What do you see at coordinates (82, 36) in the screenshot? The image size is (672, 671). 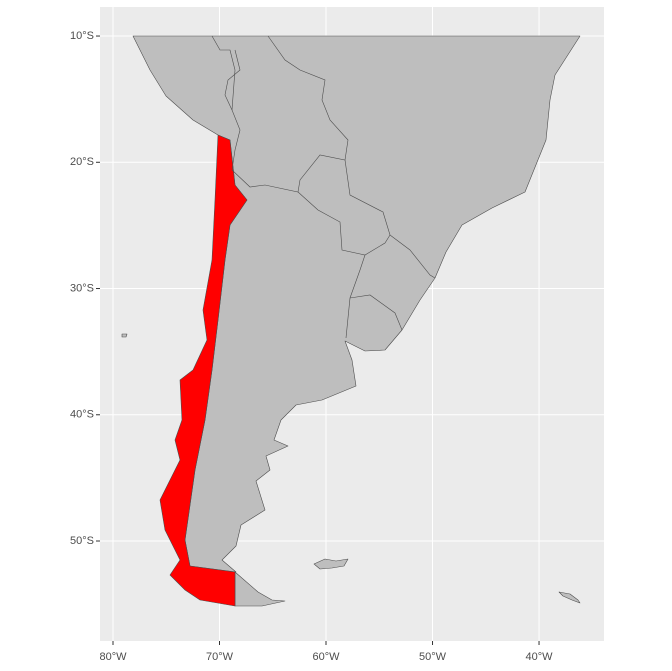 I see `y-tick-label: 10°S` at bounding box center [82, 36].